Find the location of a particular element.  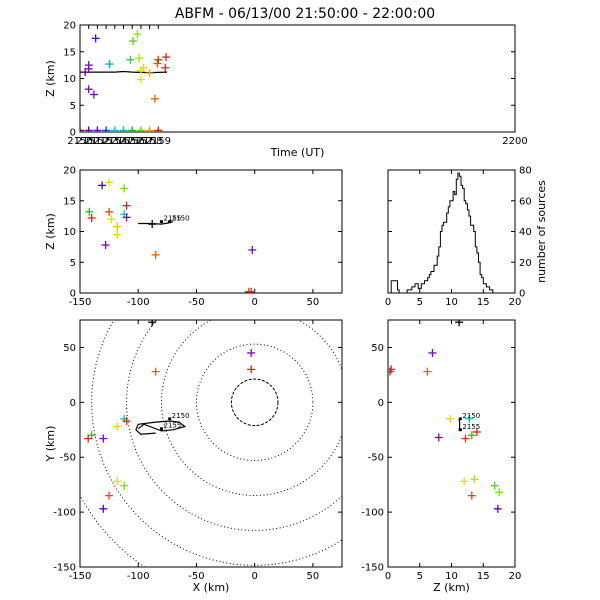

z_y-ytick-label: -150 is located at coordinates (372, 568).